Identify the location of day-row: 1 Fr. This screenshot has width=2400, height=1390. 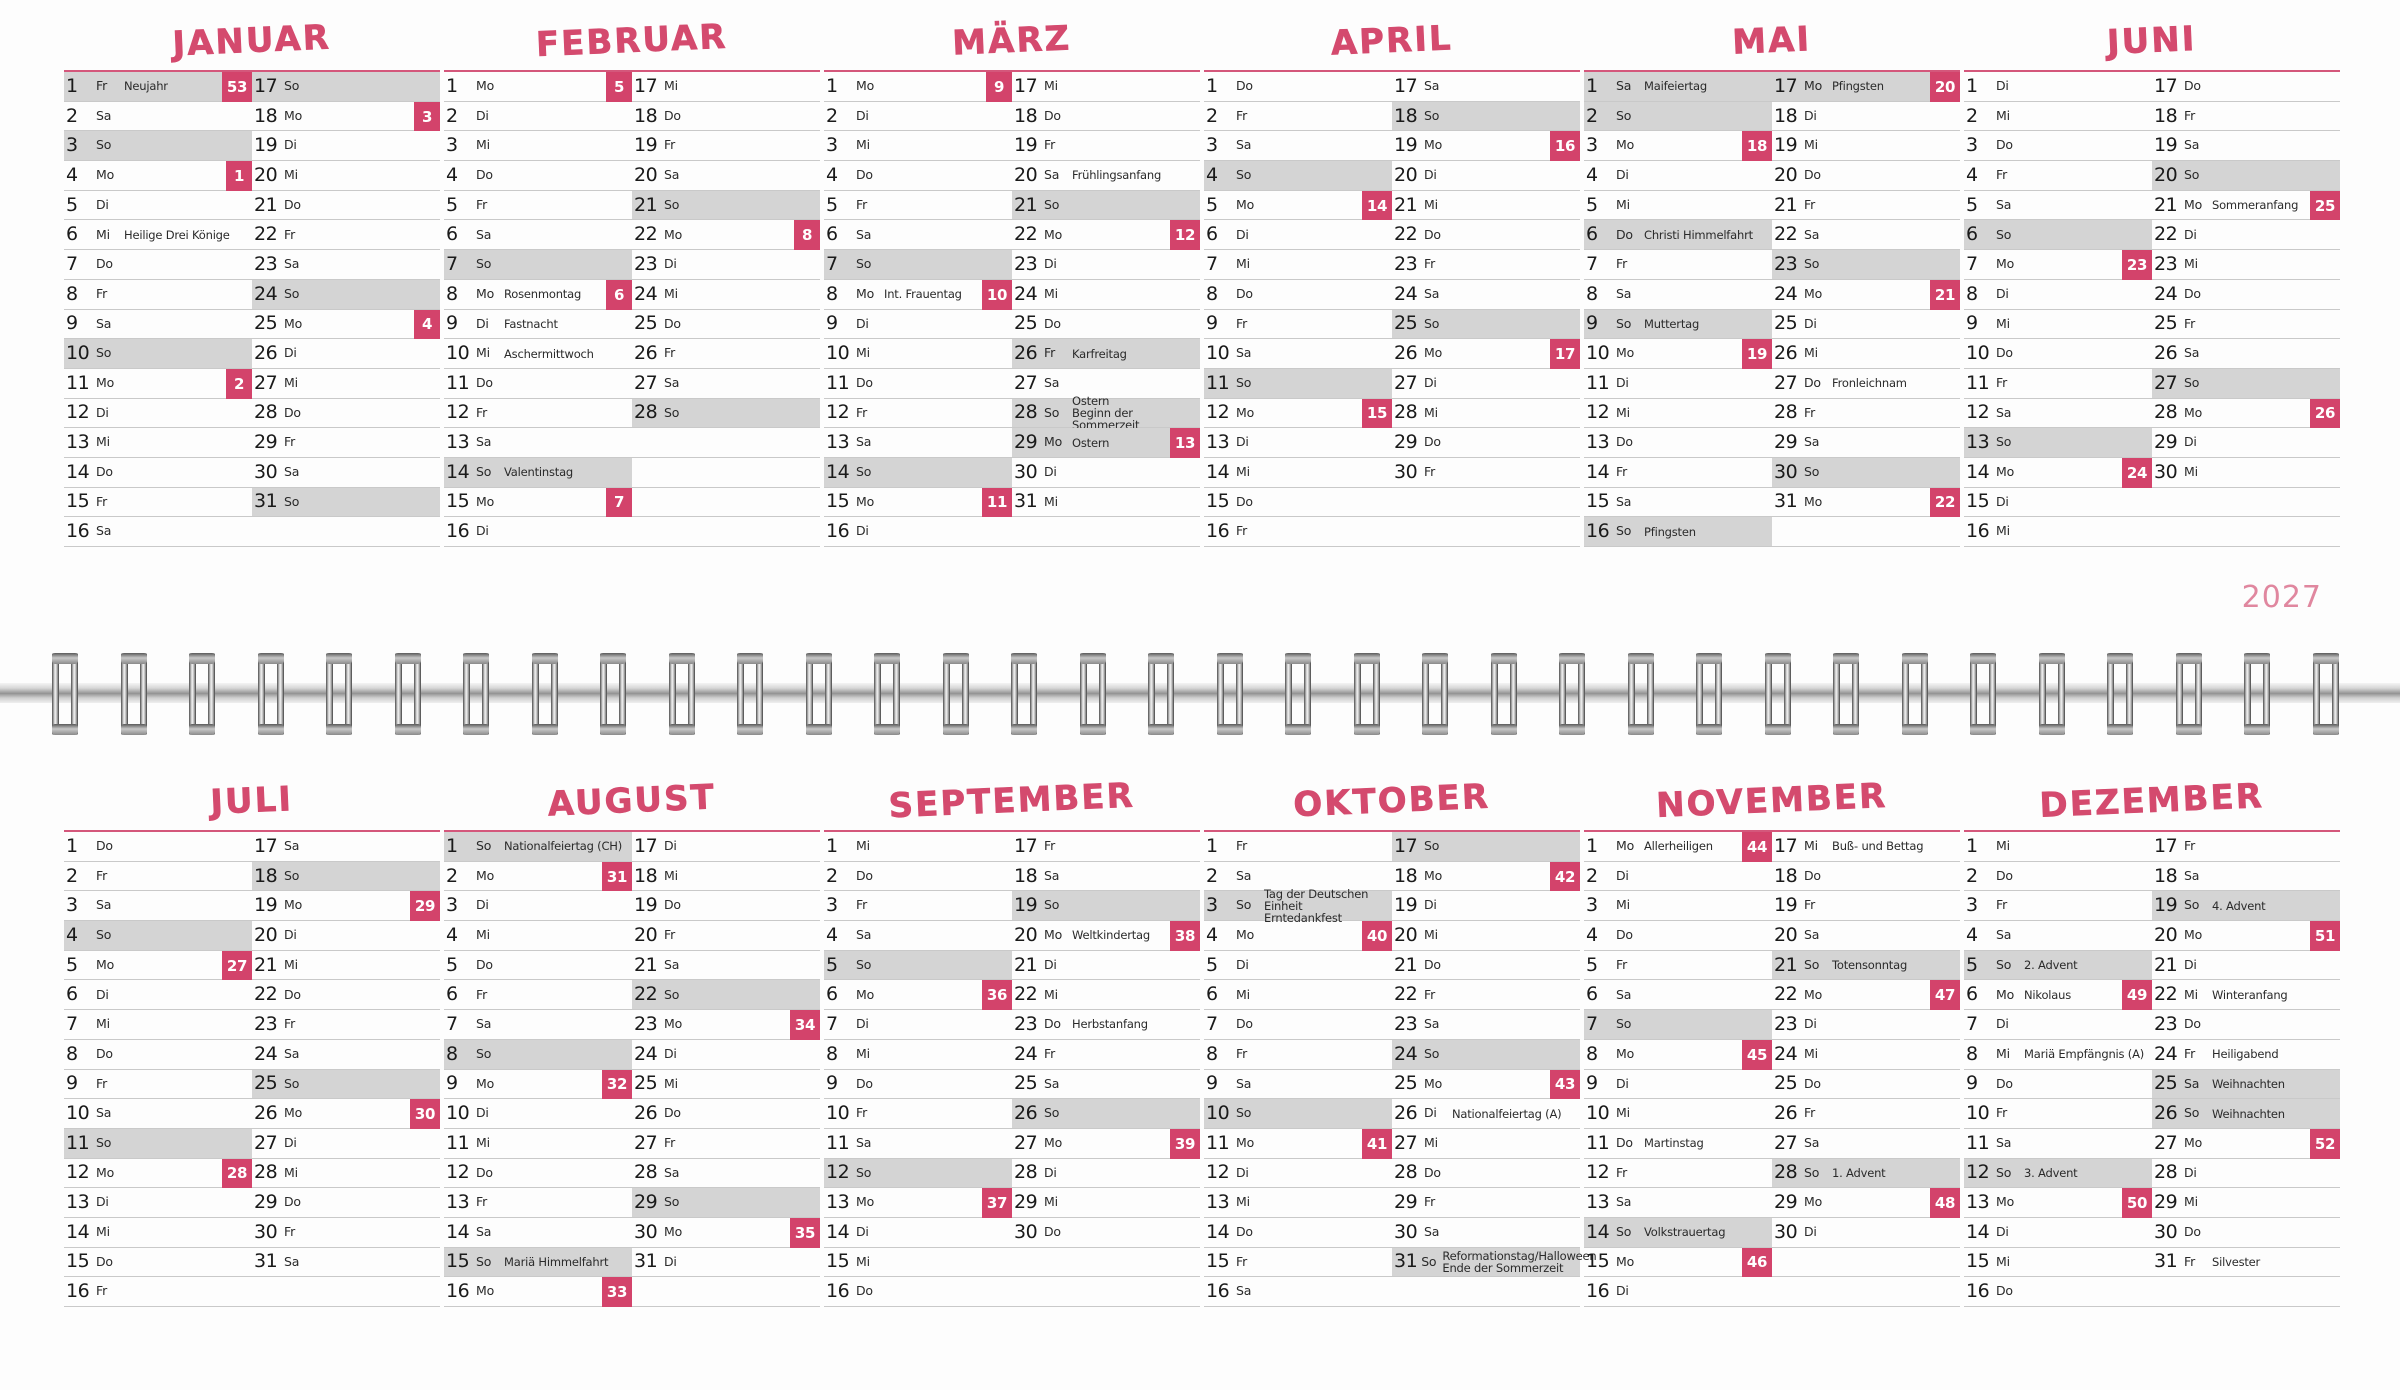
(1298, 847).